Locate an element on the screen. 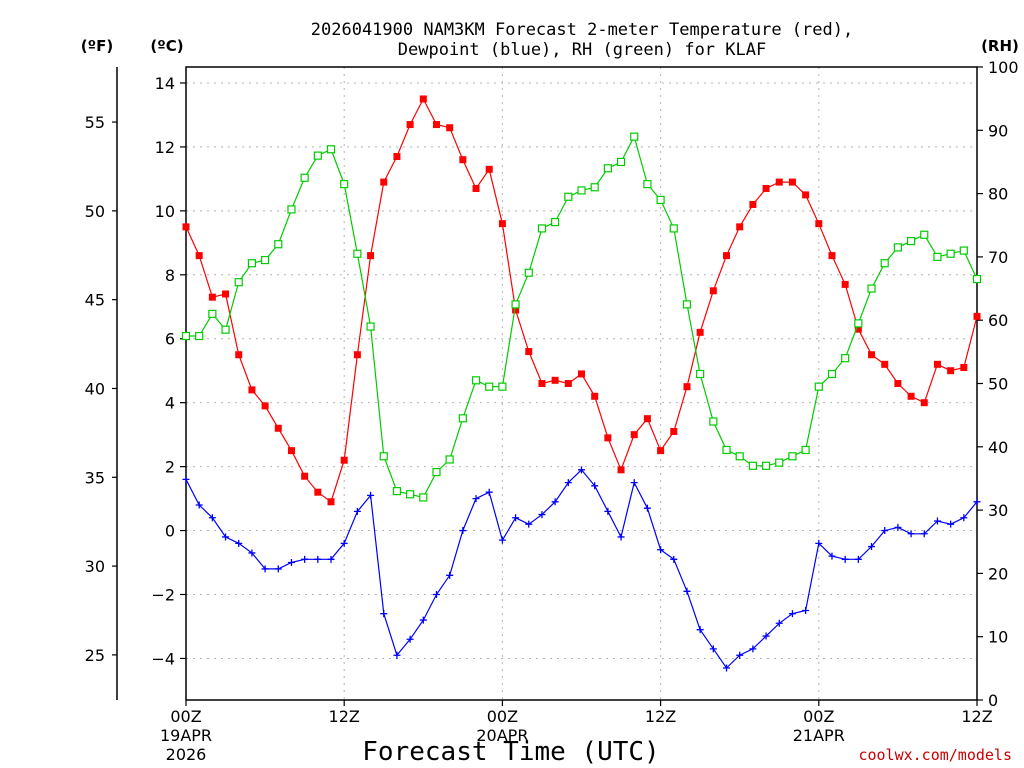  f-tick-label: 50 is located at coordinates (95, 211).